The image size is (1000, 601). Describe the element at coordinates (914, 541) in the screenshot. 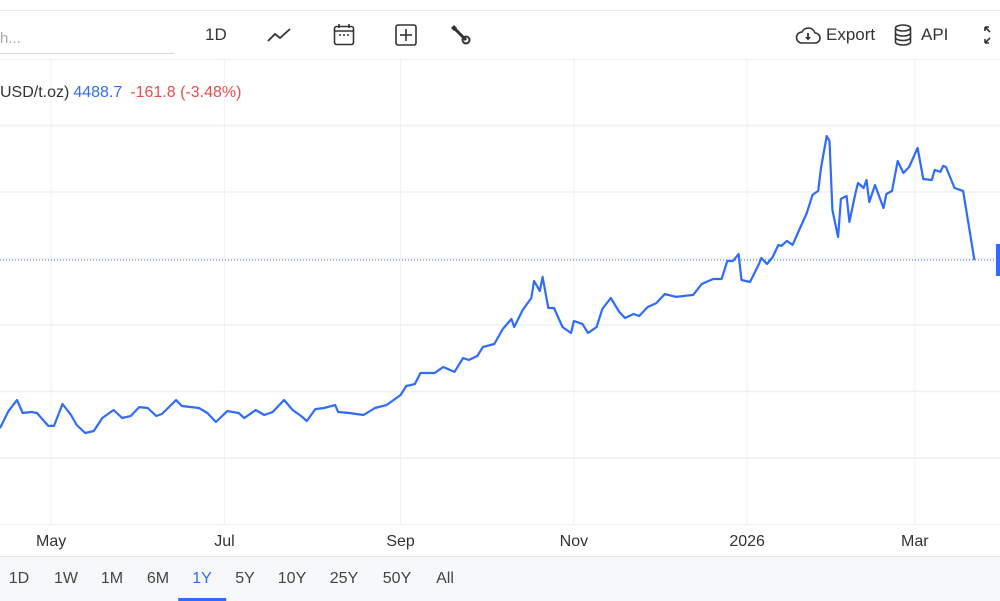

I see `x-tick-label: Mar` at that location.